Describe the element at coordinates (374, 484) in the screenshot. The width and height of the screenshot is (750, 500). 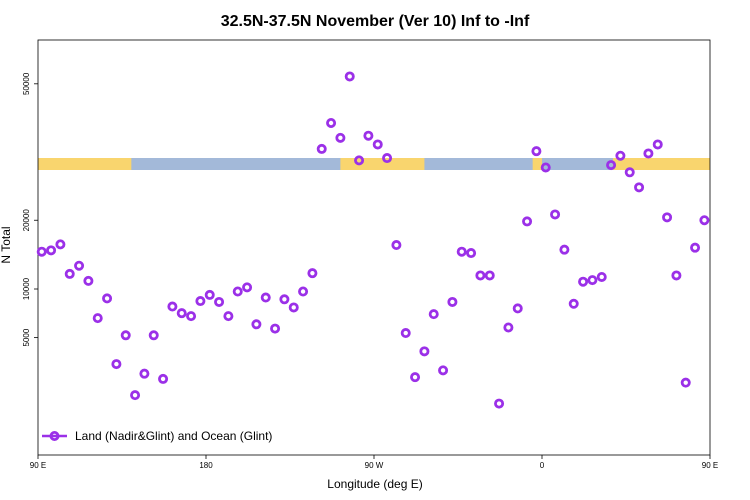
I see `x-axis-label: Longitude (deg E)` at that location.